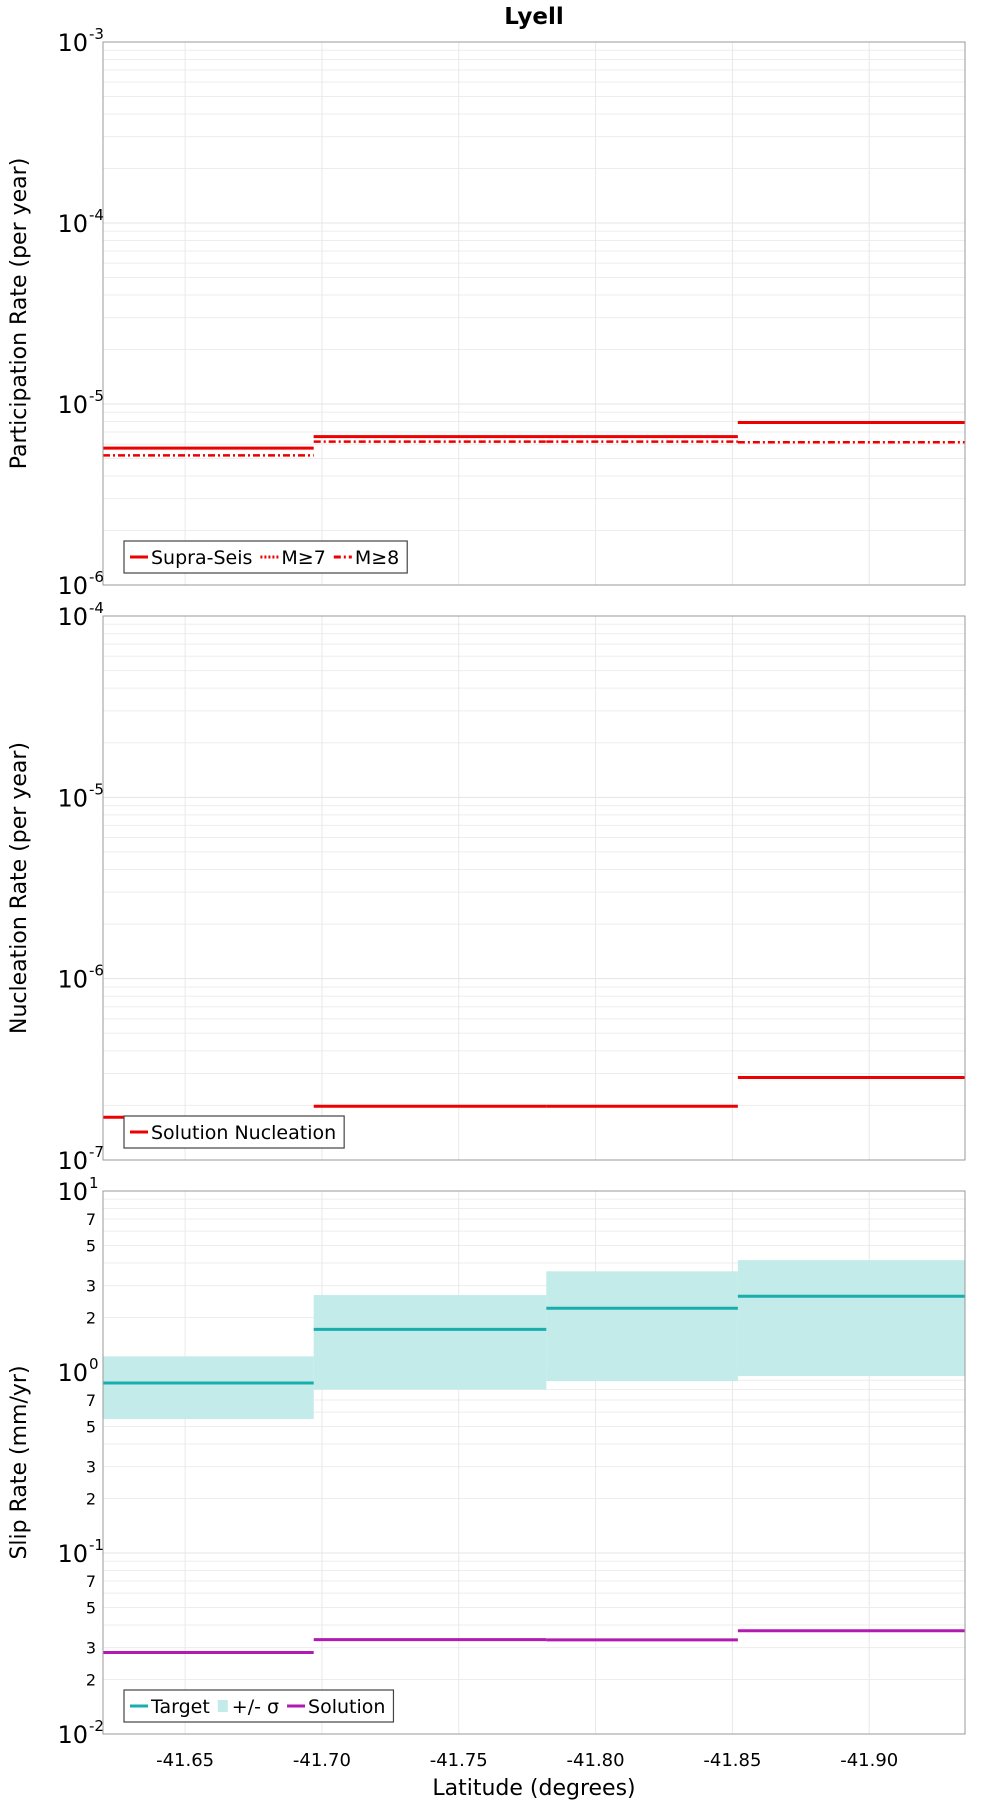 The image size is (1000, 1800). I want to click on y-tick-exponent: -7, so click(96, 1152).